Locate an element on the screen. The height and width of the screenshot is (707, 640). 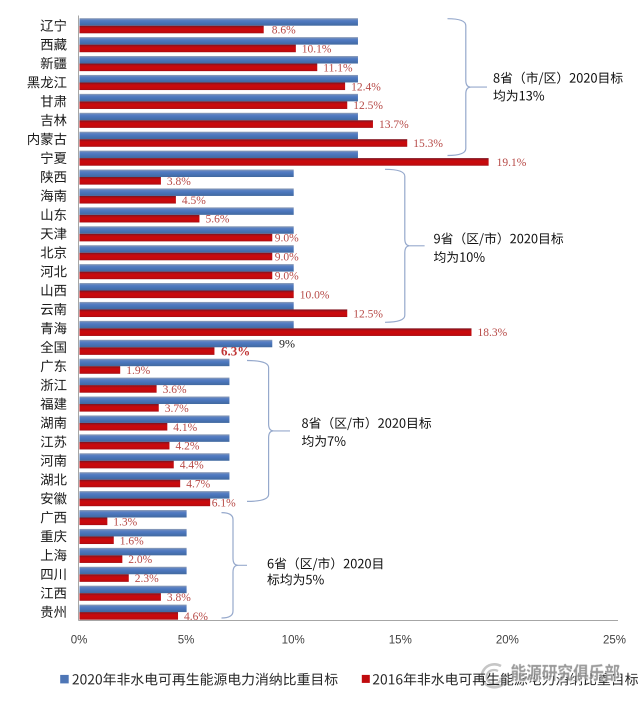
svg-text: 4.5% is located at coordinates (194, 201).